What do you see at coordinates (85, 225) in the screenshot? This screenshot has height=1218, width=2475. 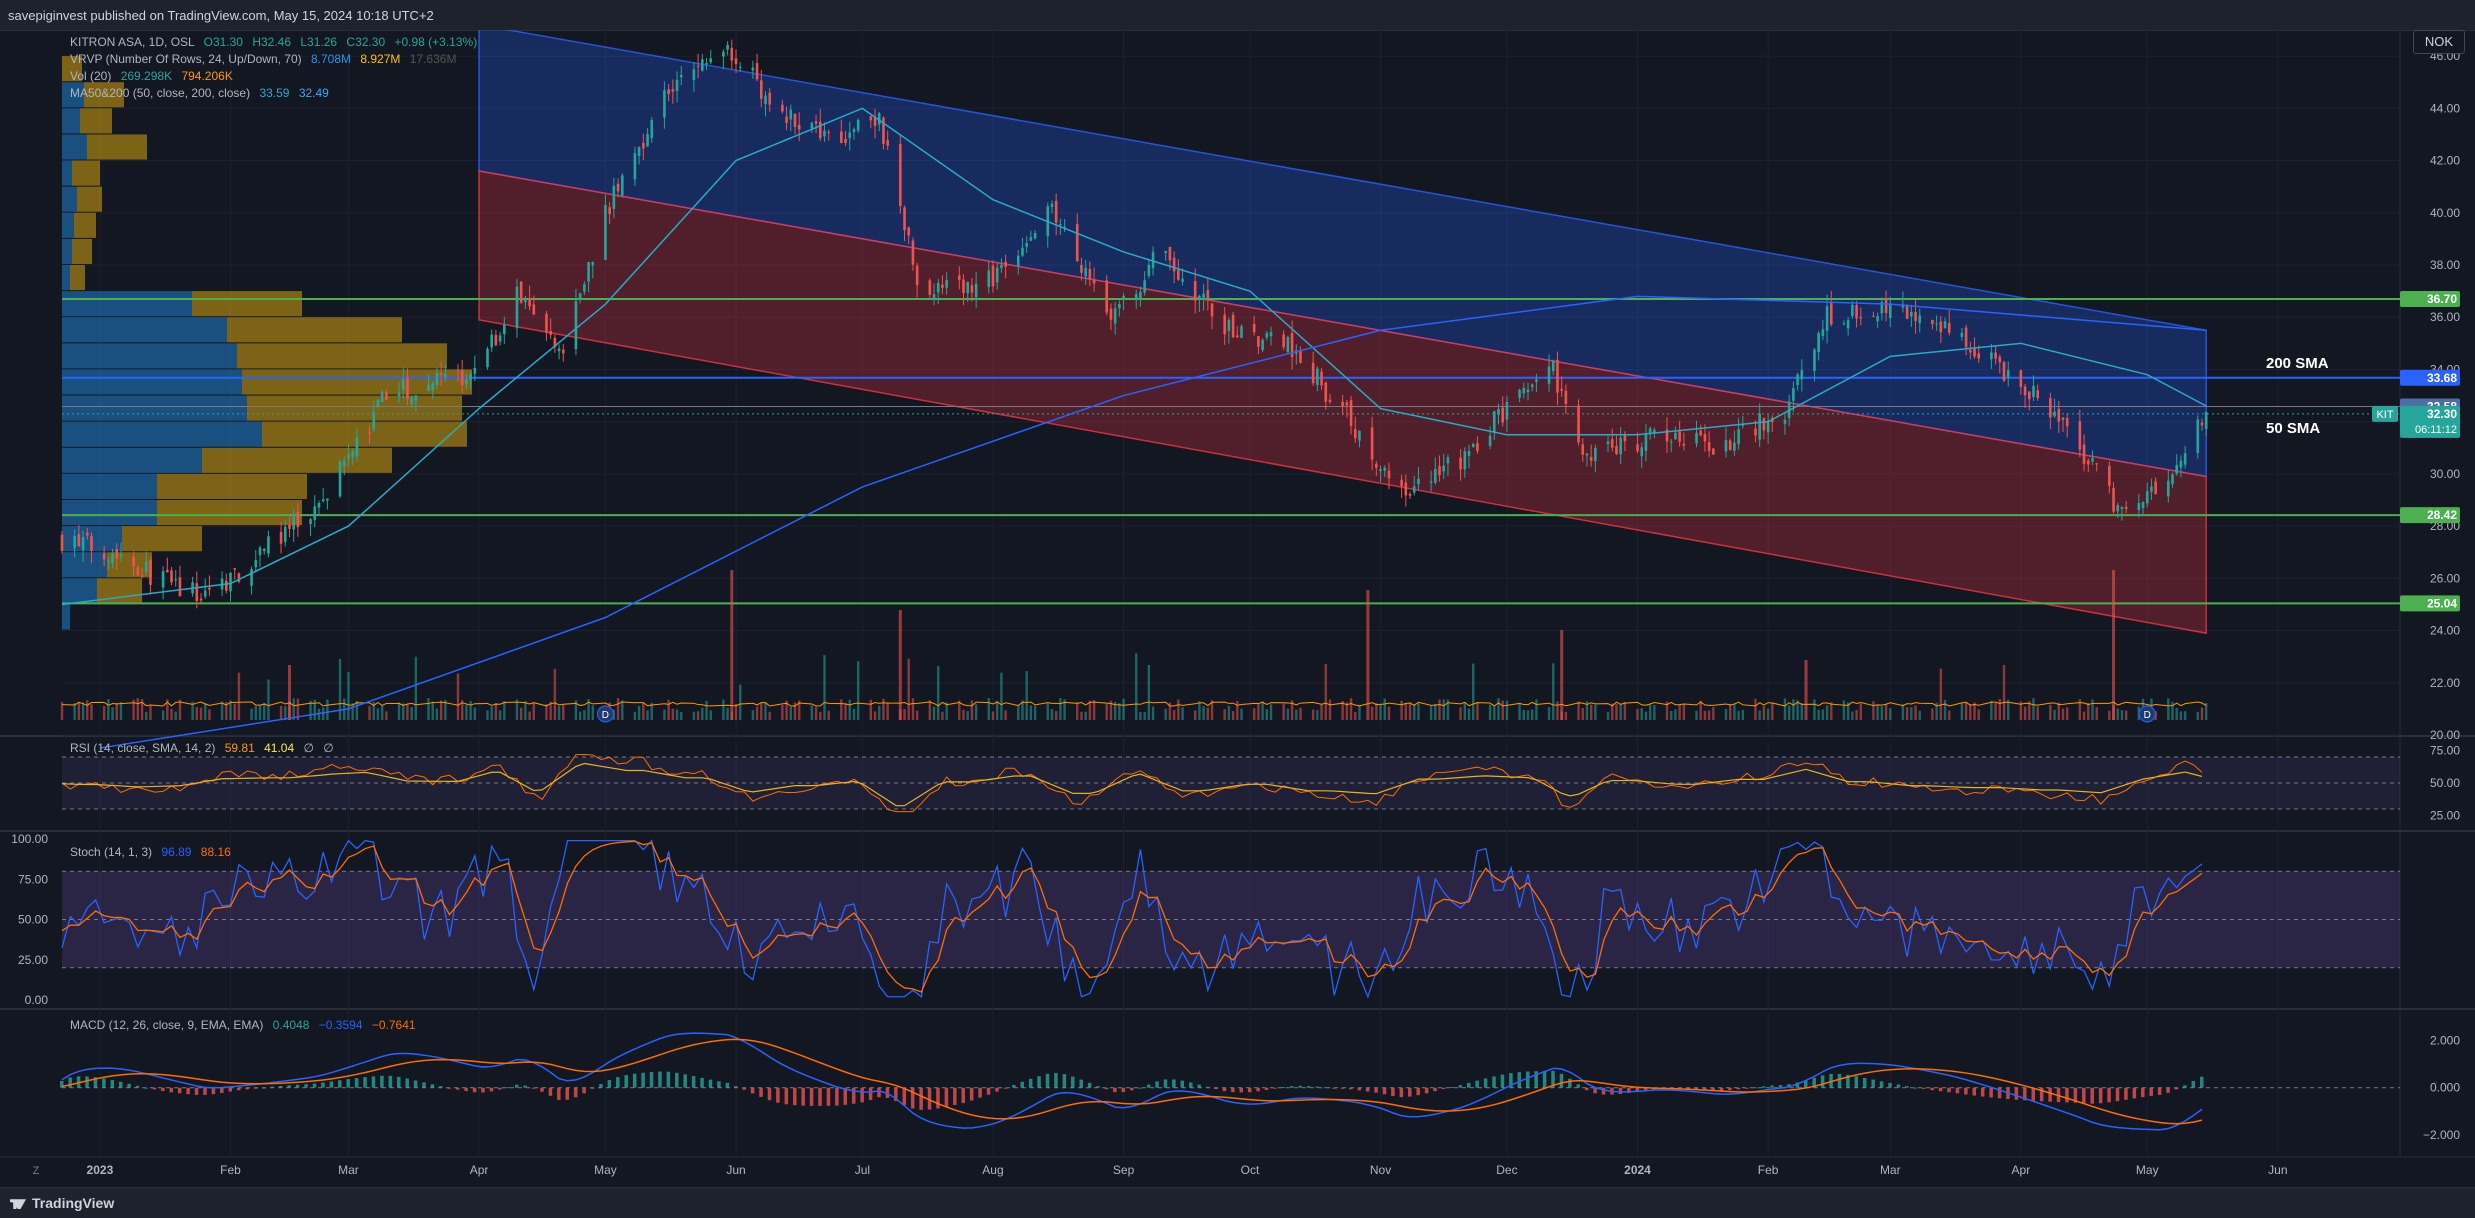 I see `vp-down` at bounding box center [85, 225].